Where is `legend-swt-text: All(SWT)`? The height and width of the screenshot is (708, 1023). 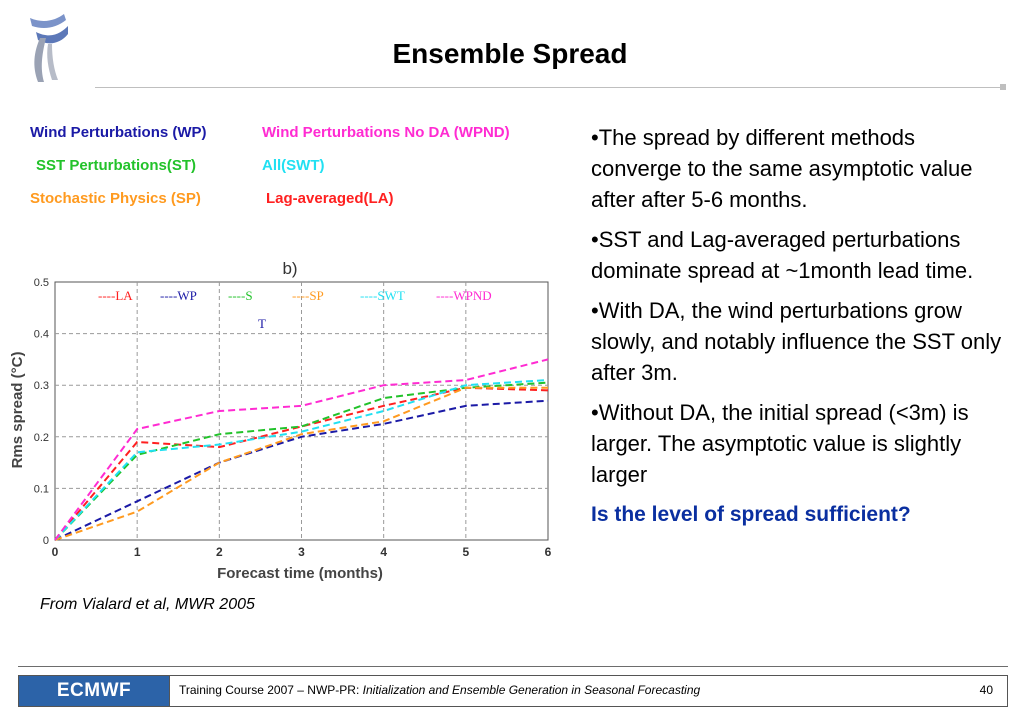 legend-swt-text: All(SWT) is located at coordinates (293, 165).